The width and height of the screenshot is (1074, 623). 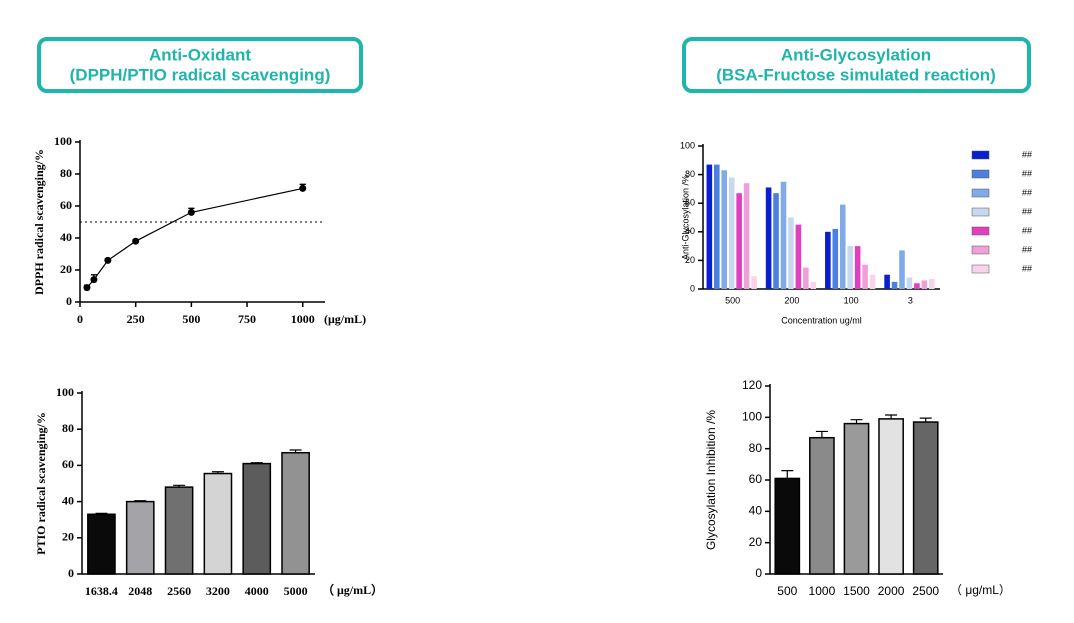 What do you see at coordinates (925, 591) in the screenshot?
I see `x-tick-label: 2500` at bounding box center [925, 591].